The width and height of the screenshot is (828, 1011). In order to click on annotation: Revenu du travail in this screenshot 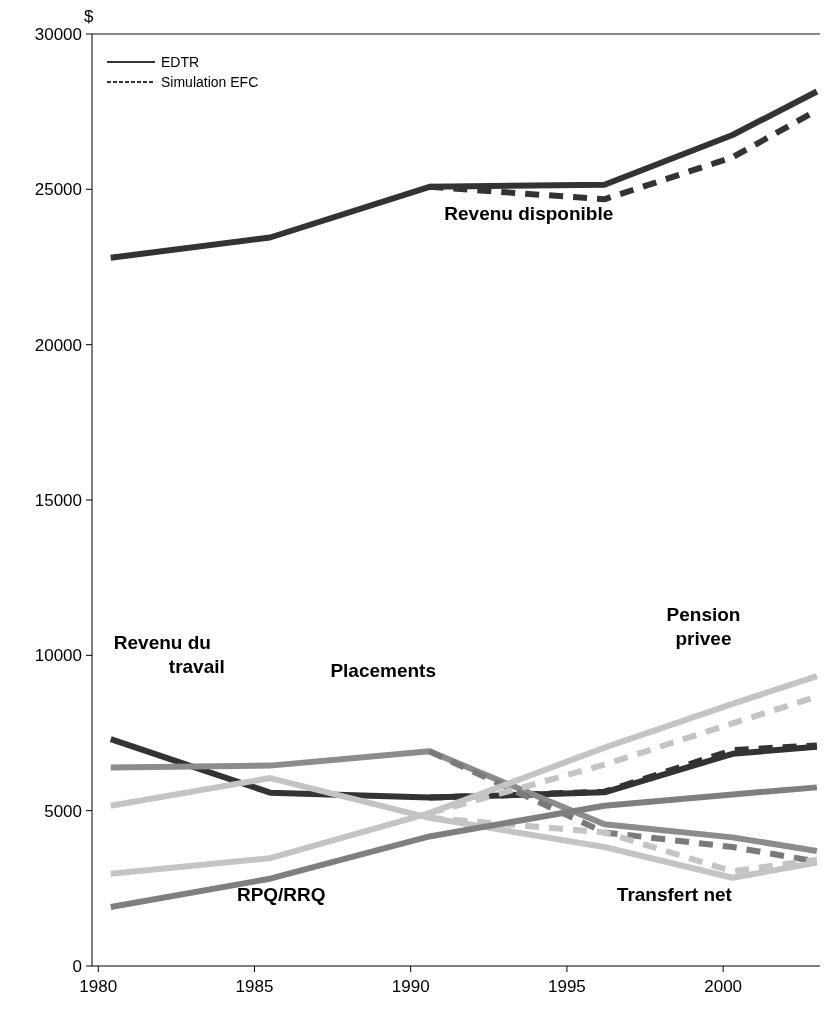, I will do `click(169, 655)`.